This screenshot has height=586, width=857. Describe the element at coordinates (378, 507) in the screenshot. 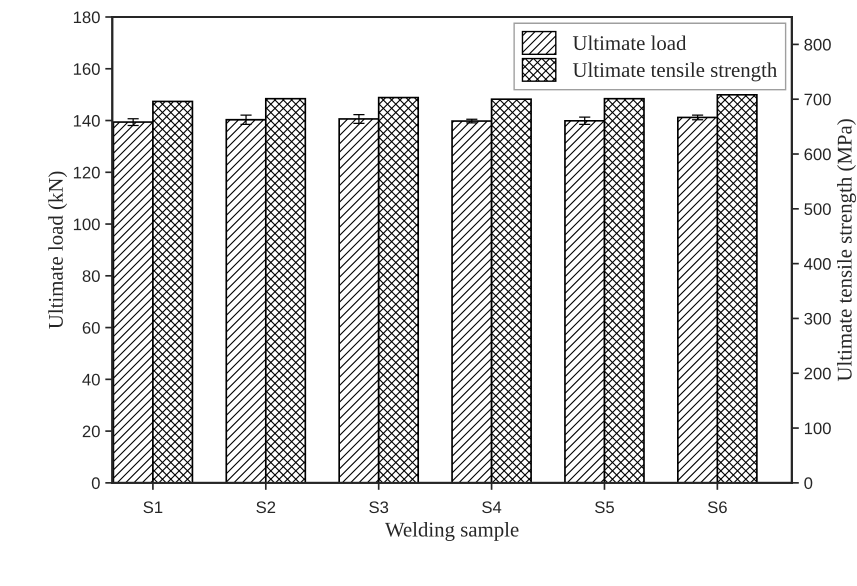

I see `x-tick-label: S3` at that location.